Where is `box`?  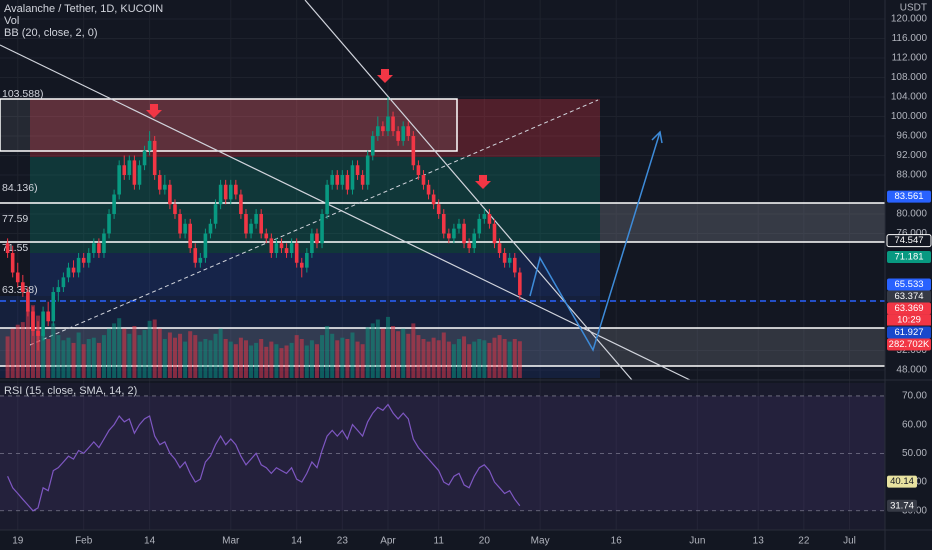 box is located at coordinates (229, 125).